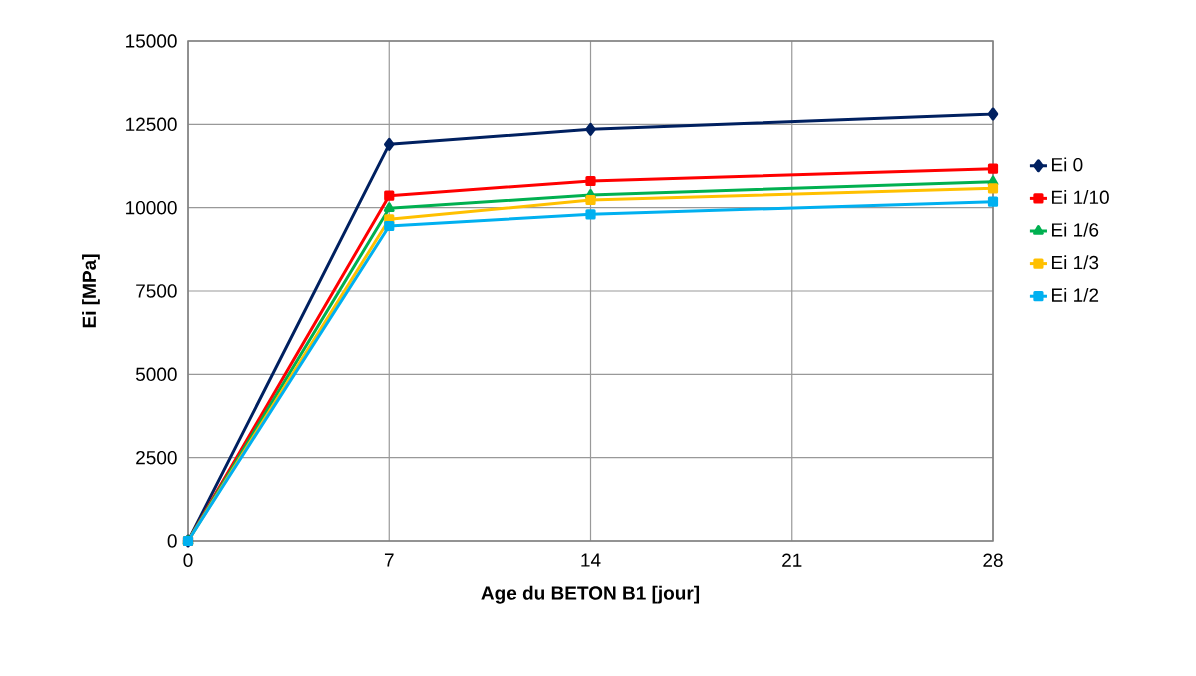  Describe the element at coordinates (590, 594) in the screenshot. I see `x-axis-title: Age du BETON B1 [jour]` at that location.